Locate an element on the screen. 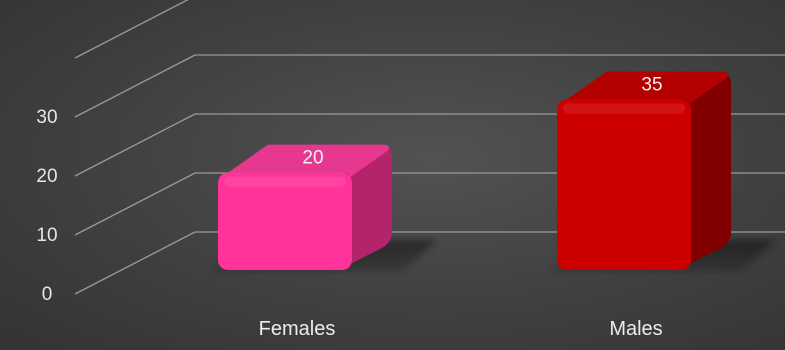 The height and width of the screenshot is (350, 785). y-tick-label-30: 30 is located at coordinates (46, 117).